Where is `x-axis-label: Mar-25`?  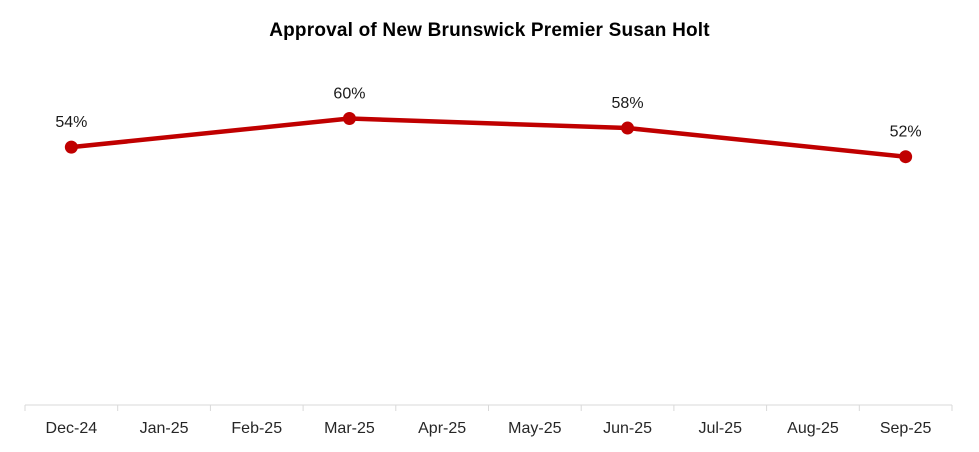
x-axis-label: Mar-25 is located at coordinates (349, 428).